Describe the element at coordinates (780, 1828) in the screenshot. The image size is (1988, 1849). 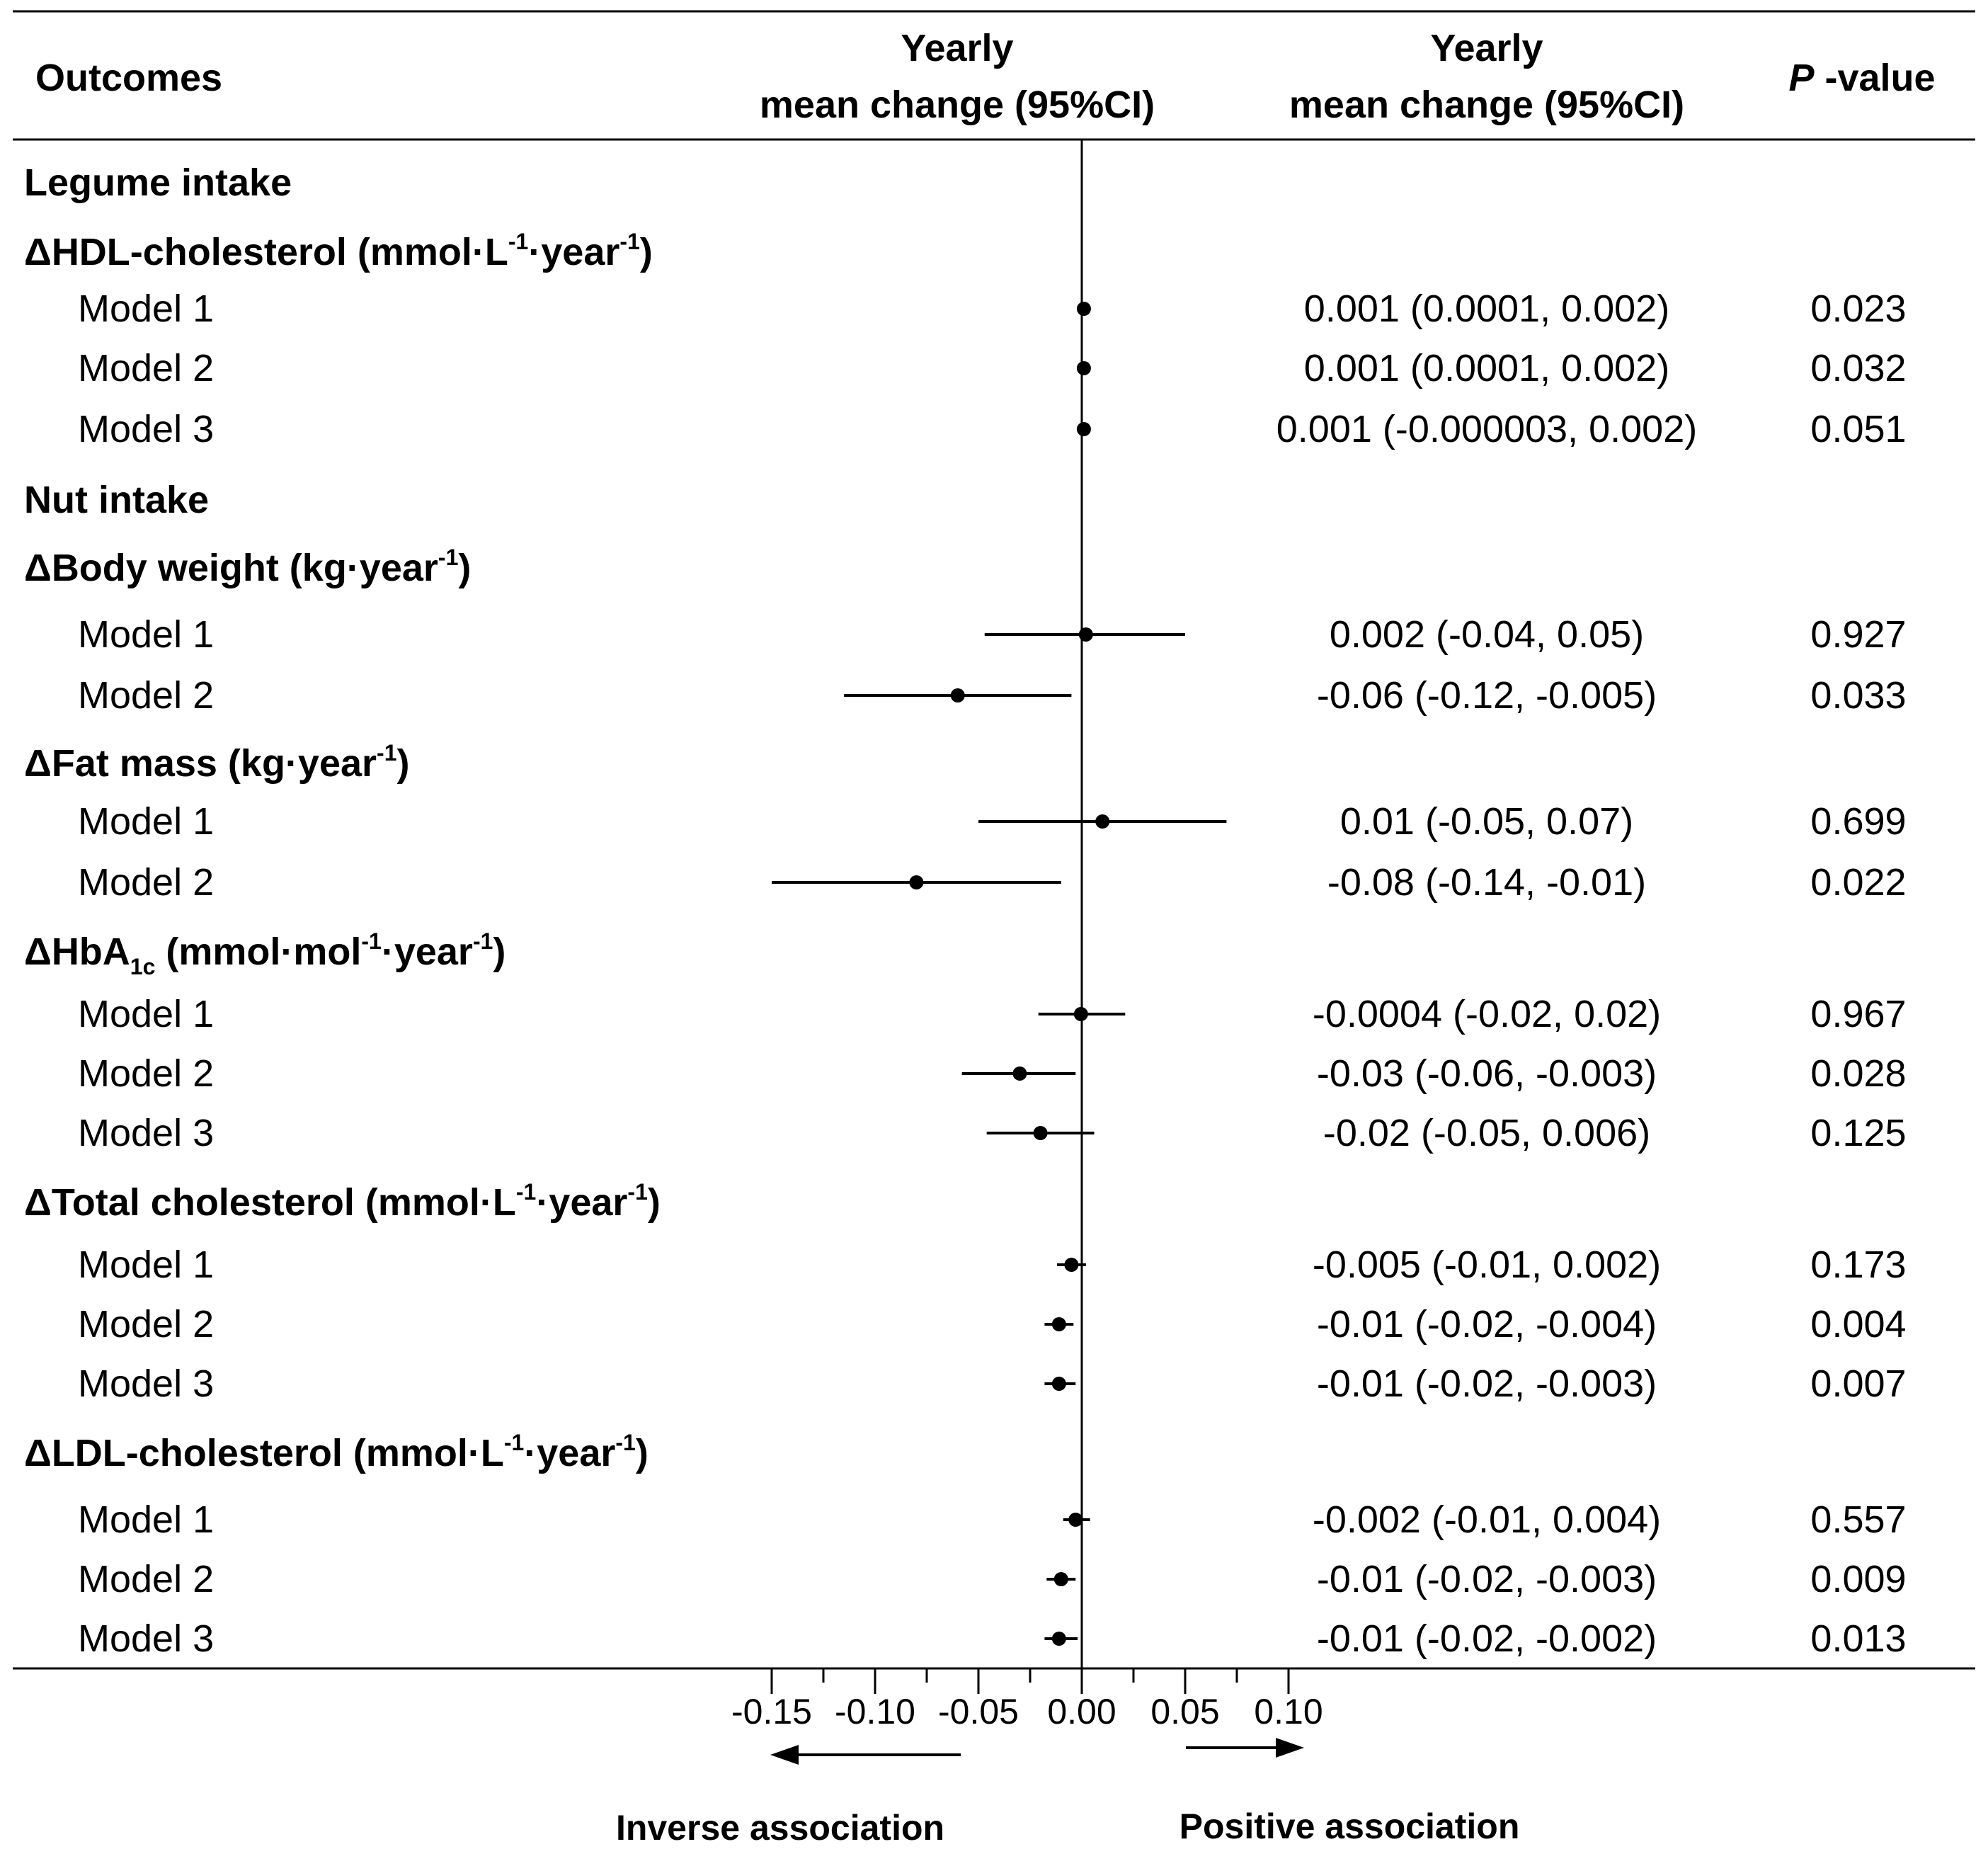
I see `inverse-association-label: Inverse association` at that location.